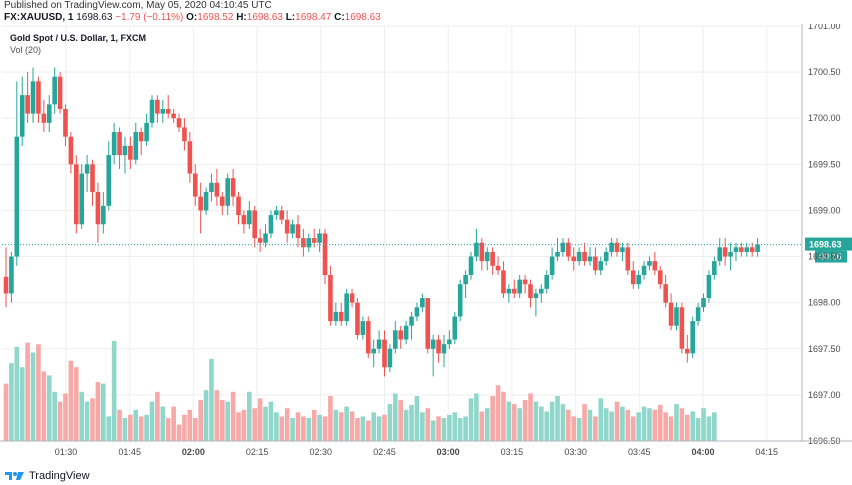  What do you see at coordinates (14, 476) in the screenshot?
I see `tradingview-logo-icon` at bounding box center [14, 476].